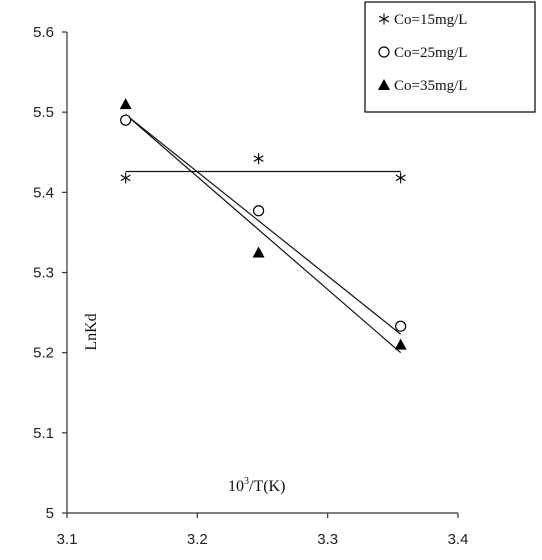 The width and height of the screenshot is (542, 560). Describe the element at coordinates (43, 273) in the screenshot. I see `y-tick-label: 5.3` at that location.